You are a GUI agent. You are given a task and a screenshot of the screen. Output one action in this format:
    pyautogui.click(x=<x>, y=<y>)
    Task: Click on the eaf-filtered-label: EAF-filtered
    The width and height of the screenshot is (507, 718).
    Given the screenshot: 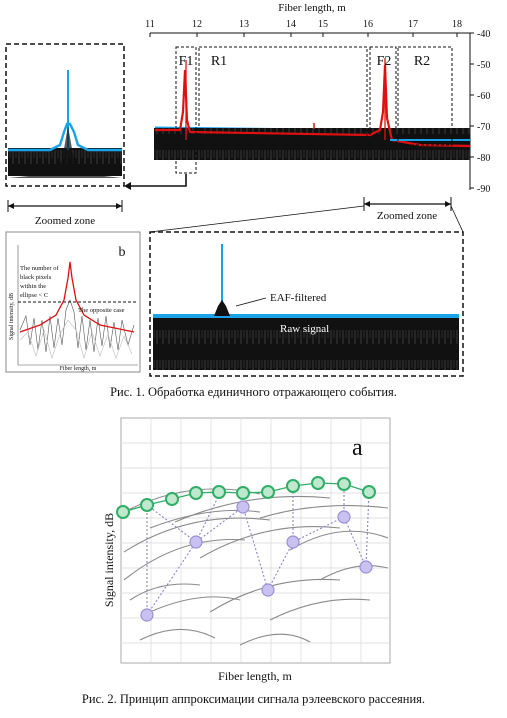 What is the action you would take?
    pyautogui.click(x=298, y=298)
    